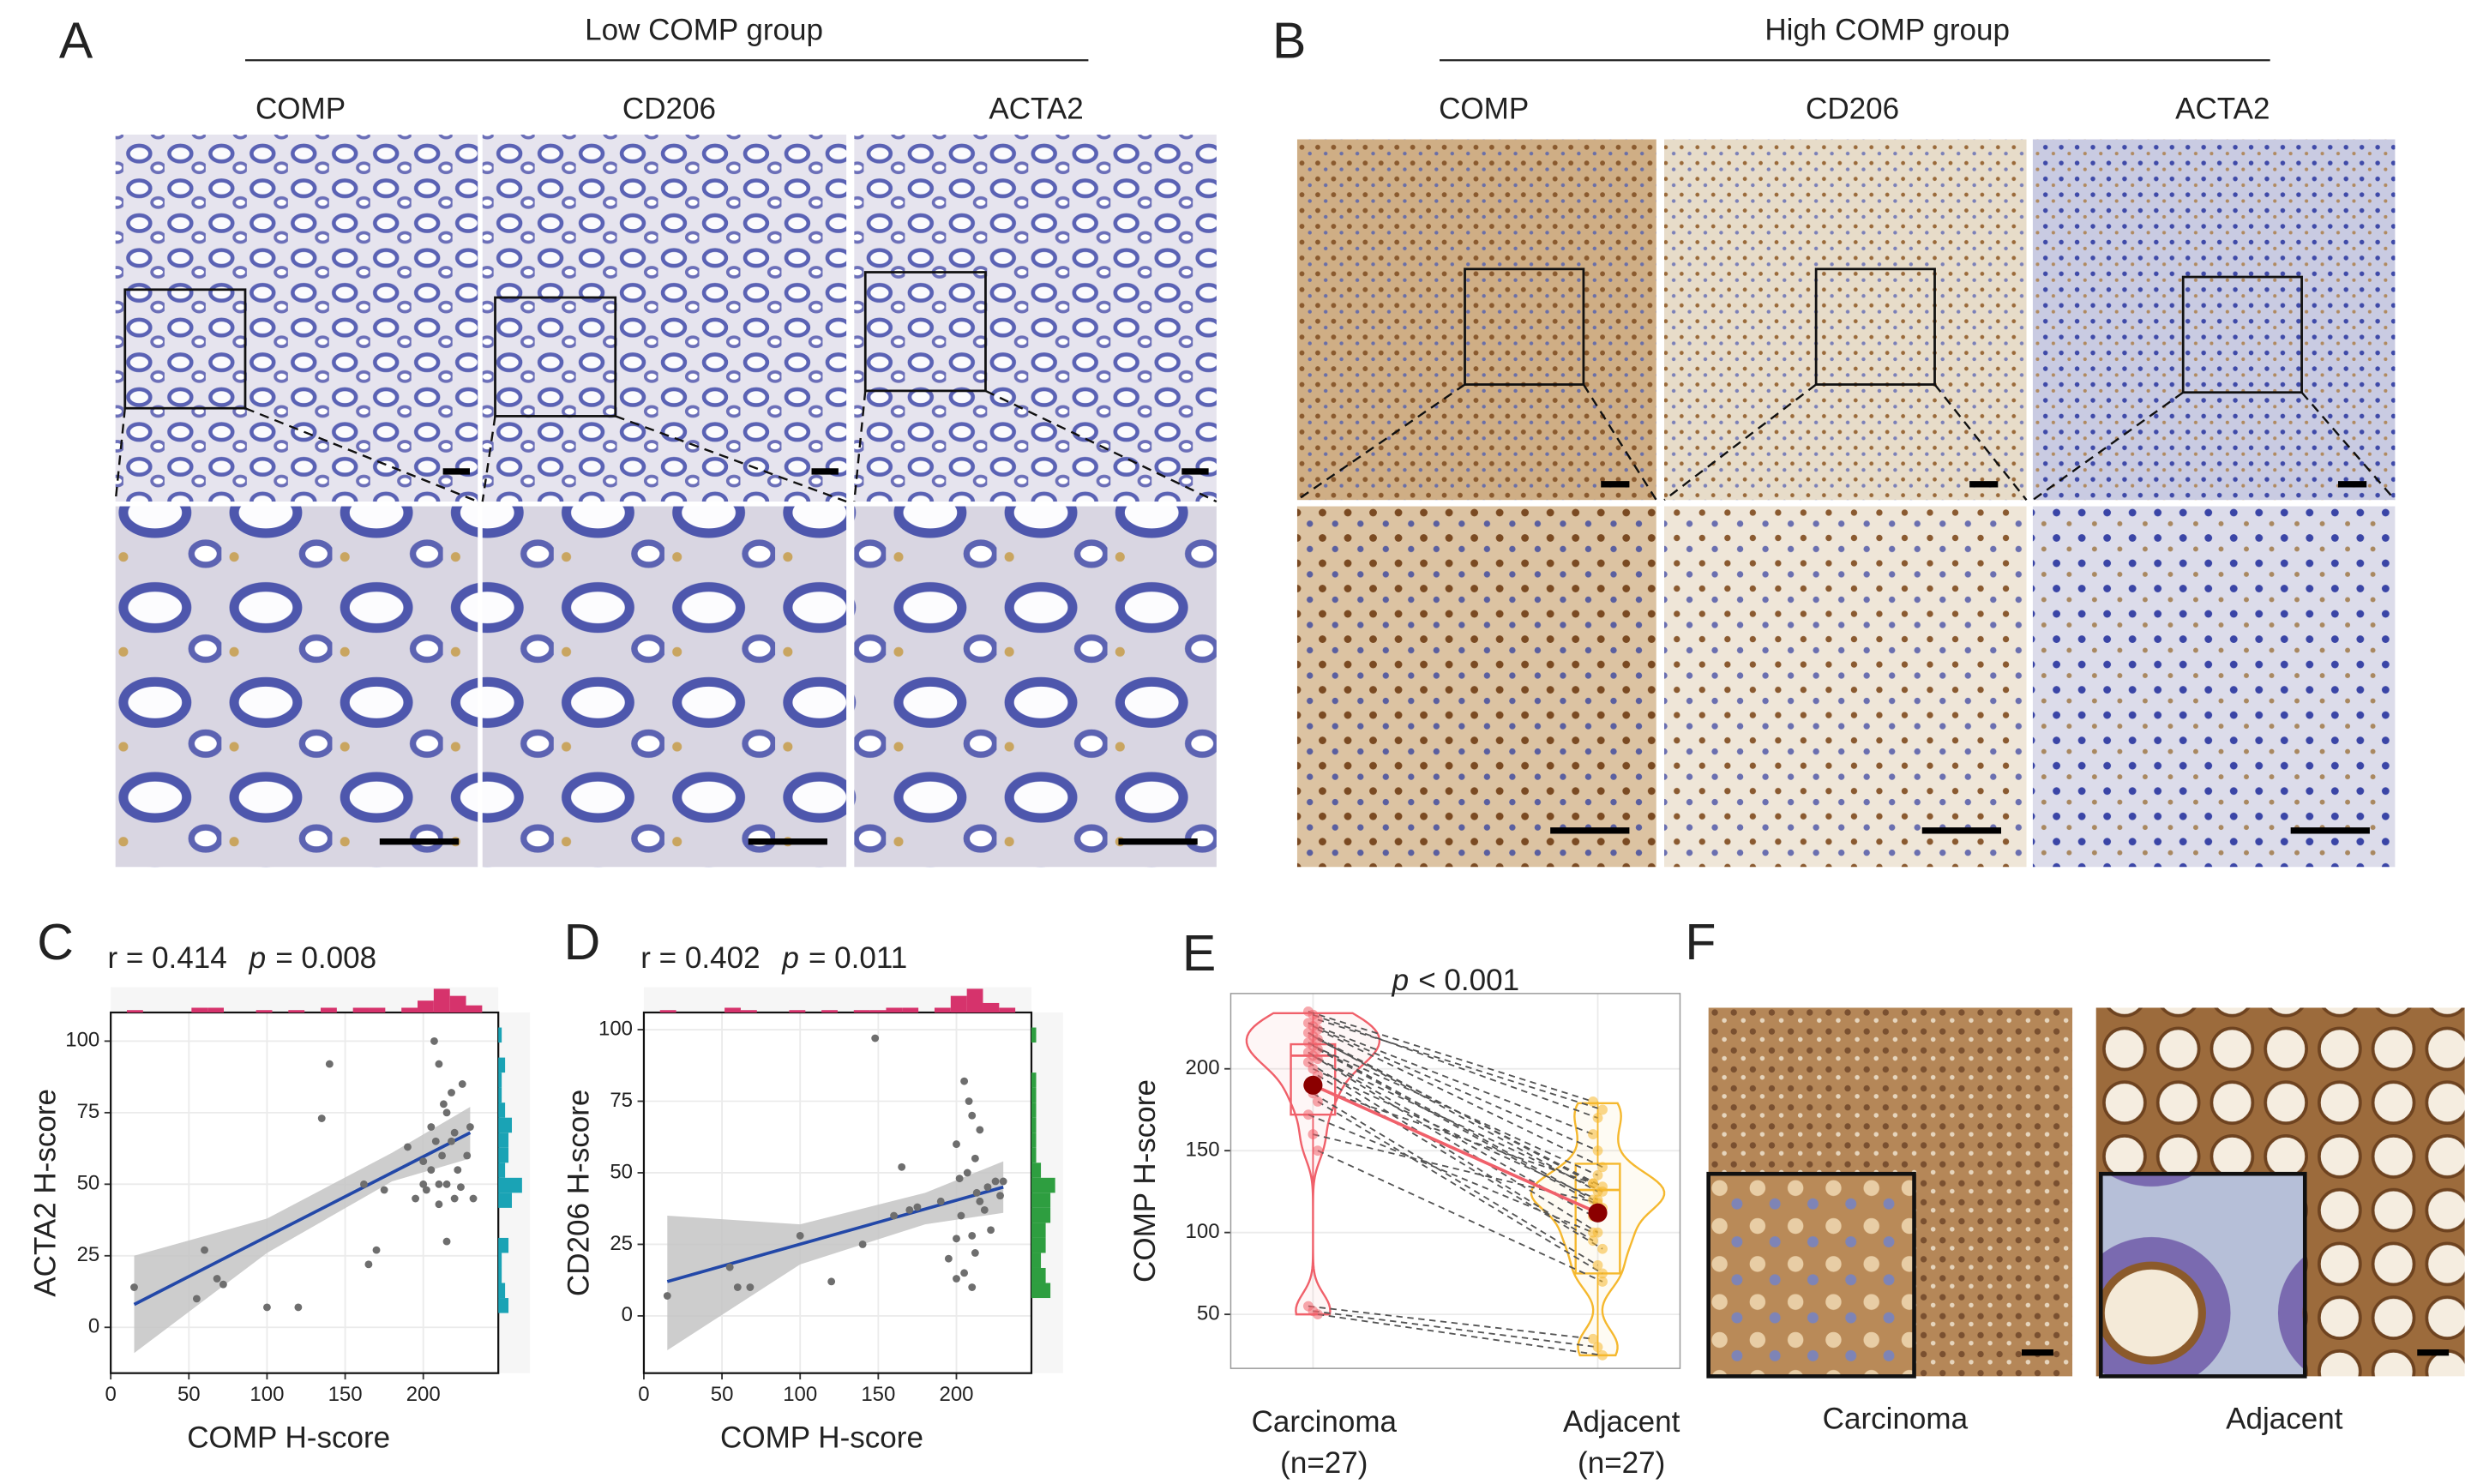  What do you see at coordinates (423, 1394) in the screenshot?
I see `x-tick-label: 200` at bounding box center [423, 1394].